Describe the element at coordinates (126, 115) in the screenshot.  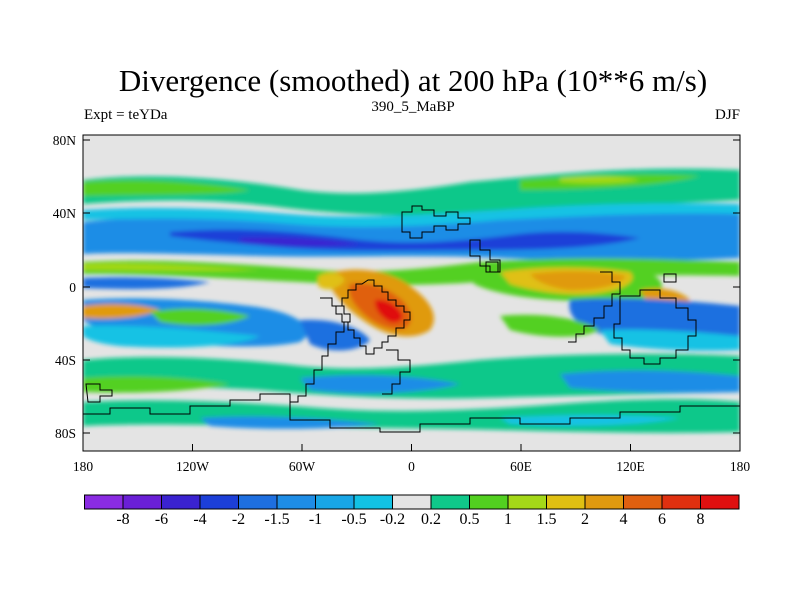
I see `experiment-label: Expt = teYDa` at that location.